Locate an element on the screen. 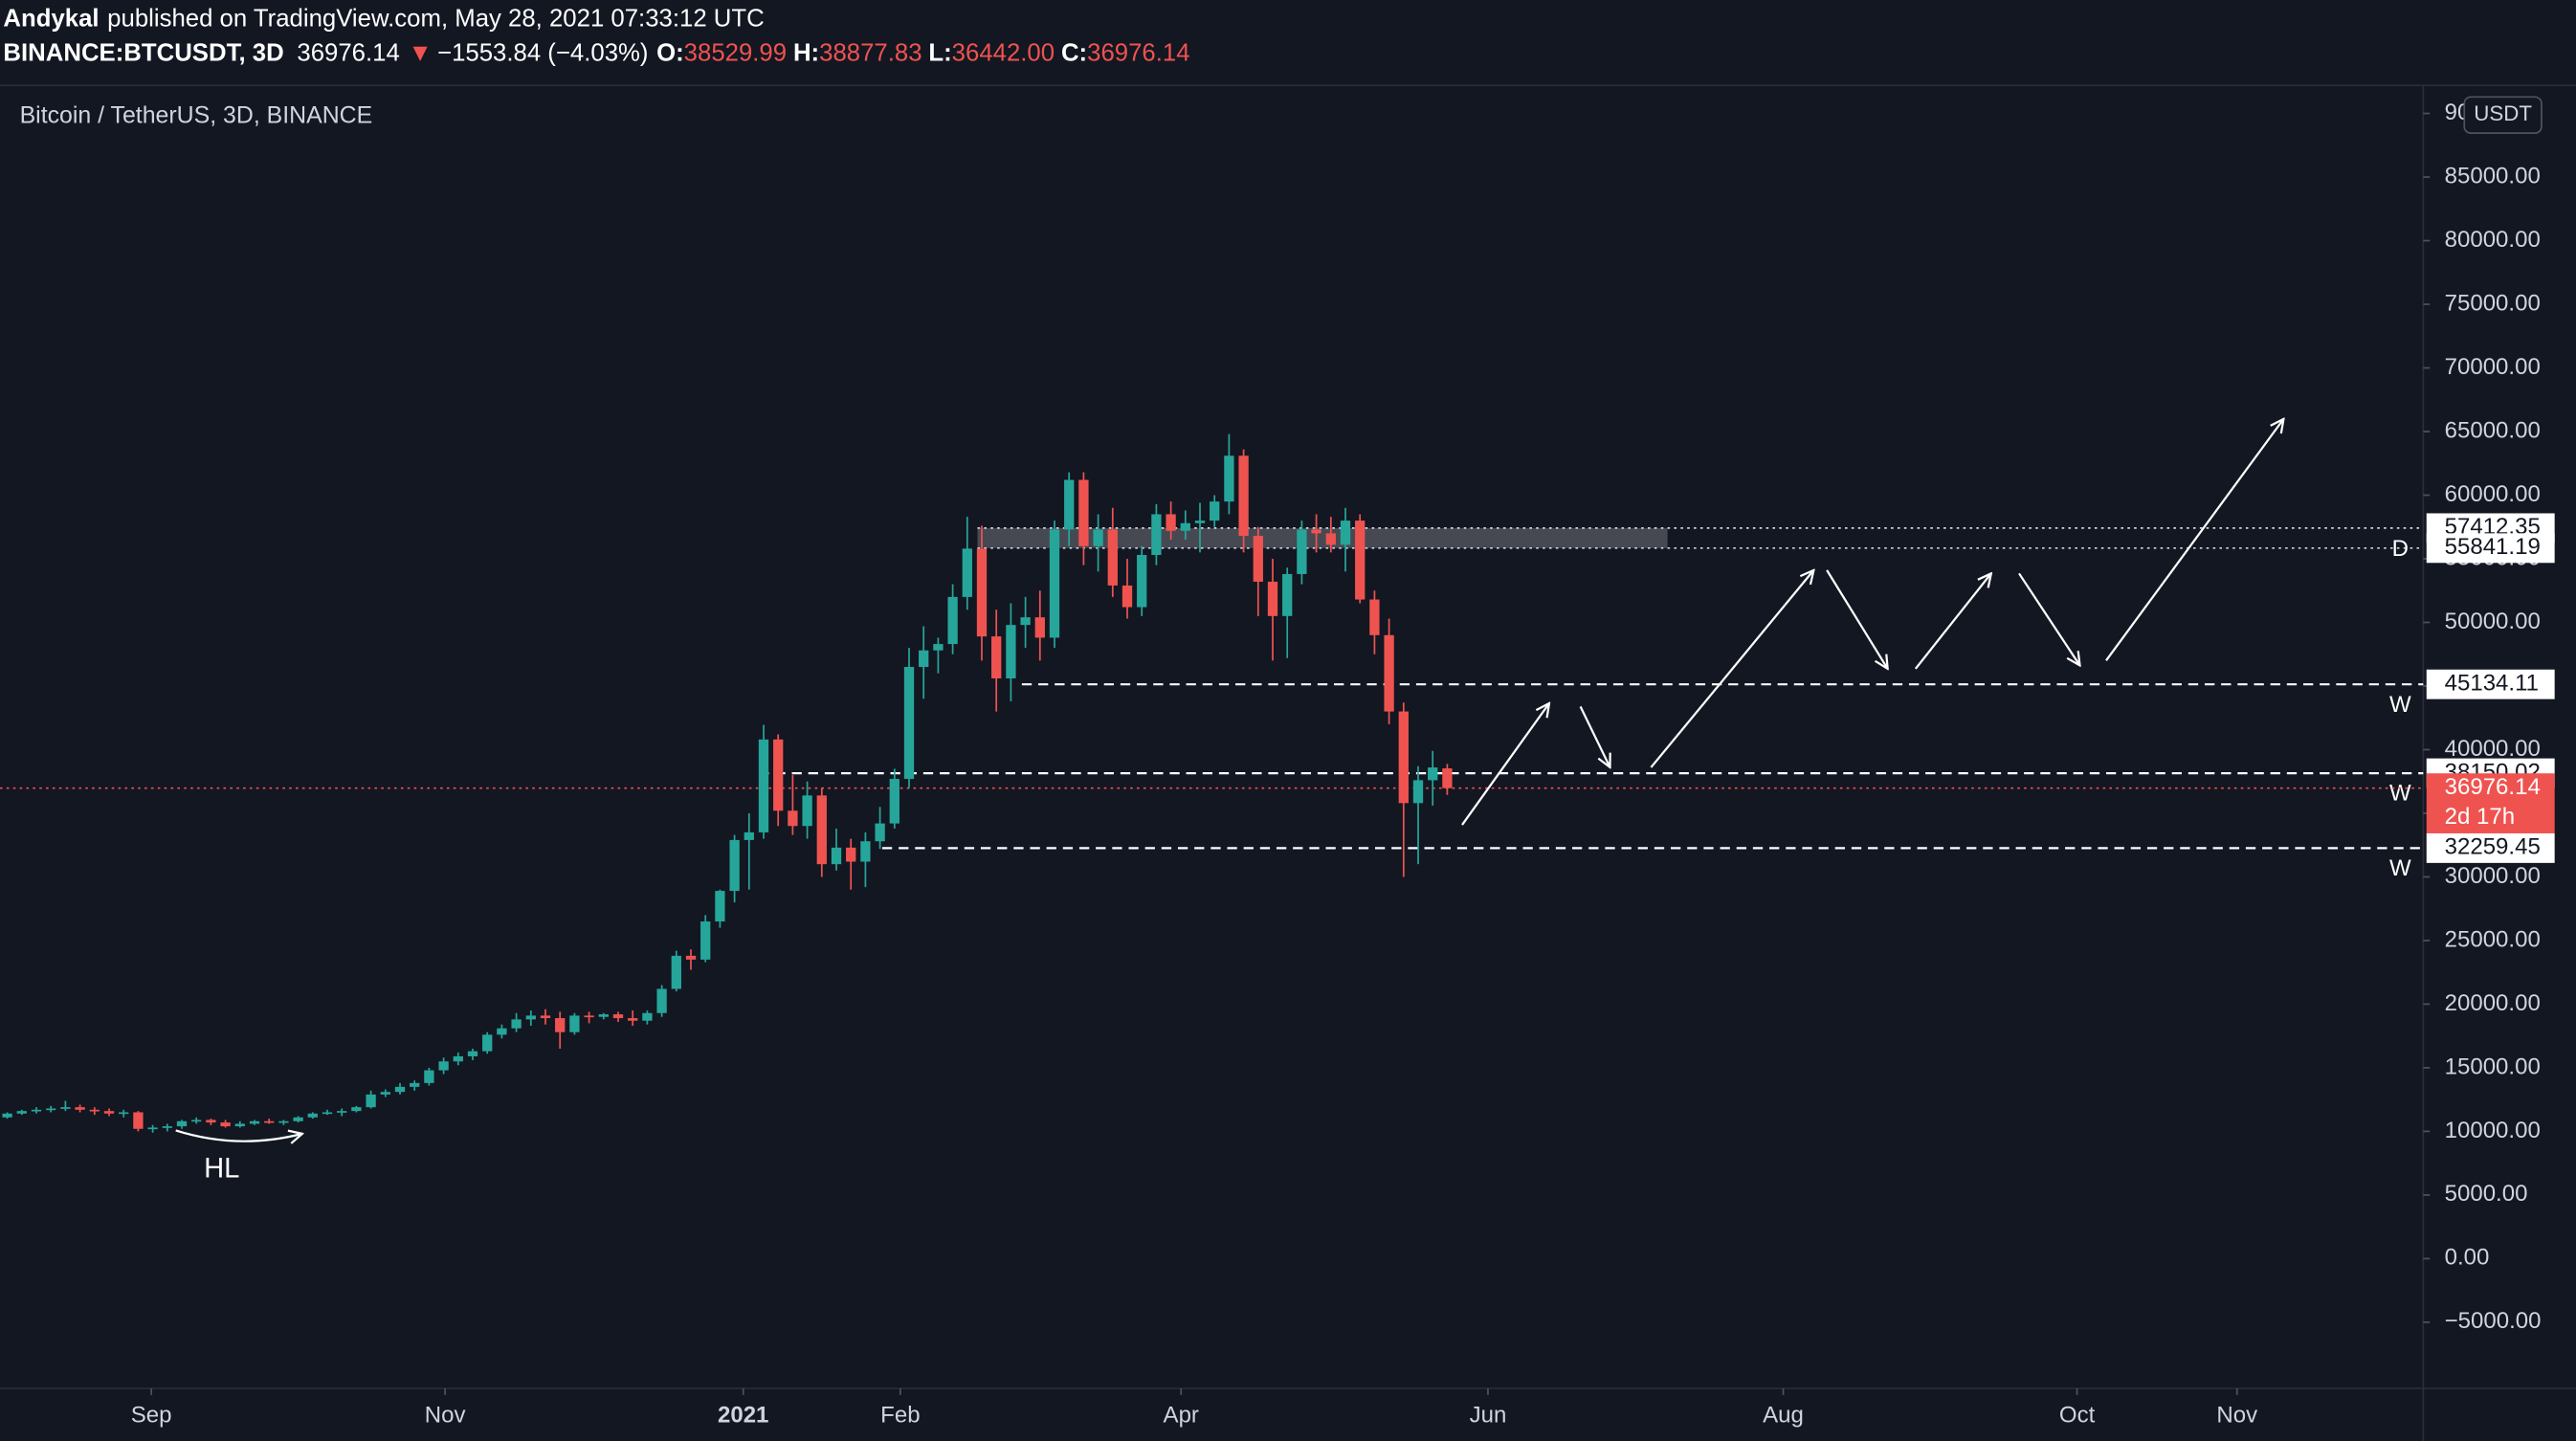 The image size is (2576, 1441). x-tick-label: Feb is located at coordinates (900, 1416).